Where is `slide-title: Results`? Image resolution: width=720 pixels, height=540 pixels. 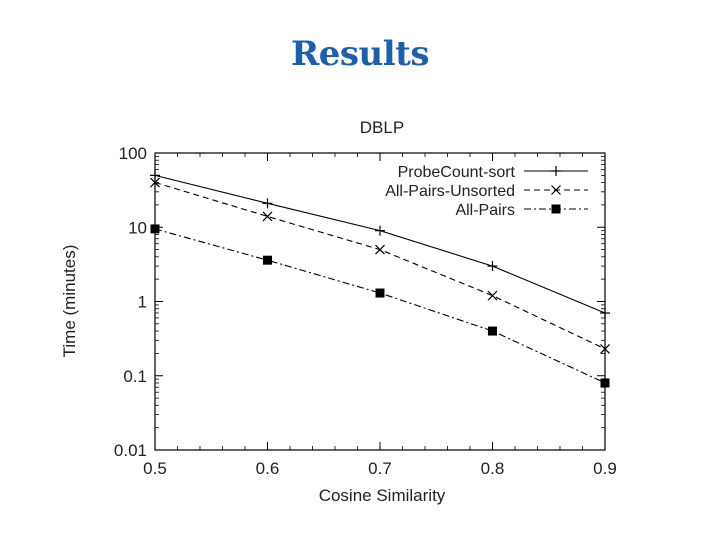
slide-title: Results is located at coordinates (360, 54).